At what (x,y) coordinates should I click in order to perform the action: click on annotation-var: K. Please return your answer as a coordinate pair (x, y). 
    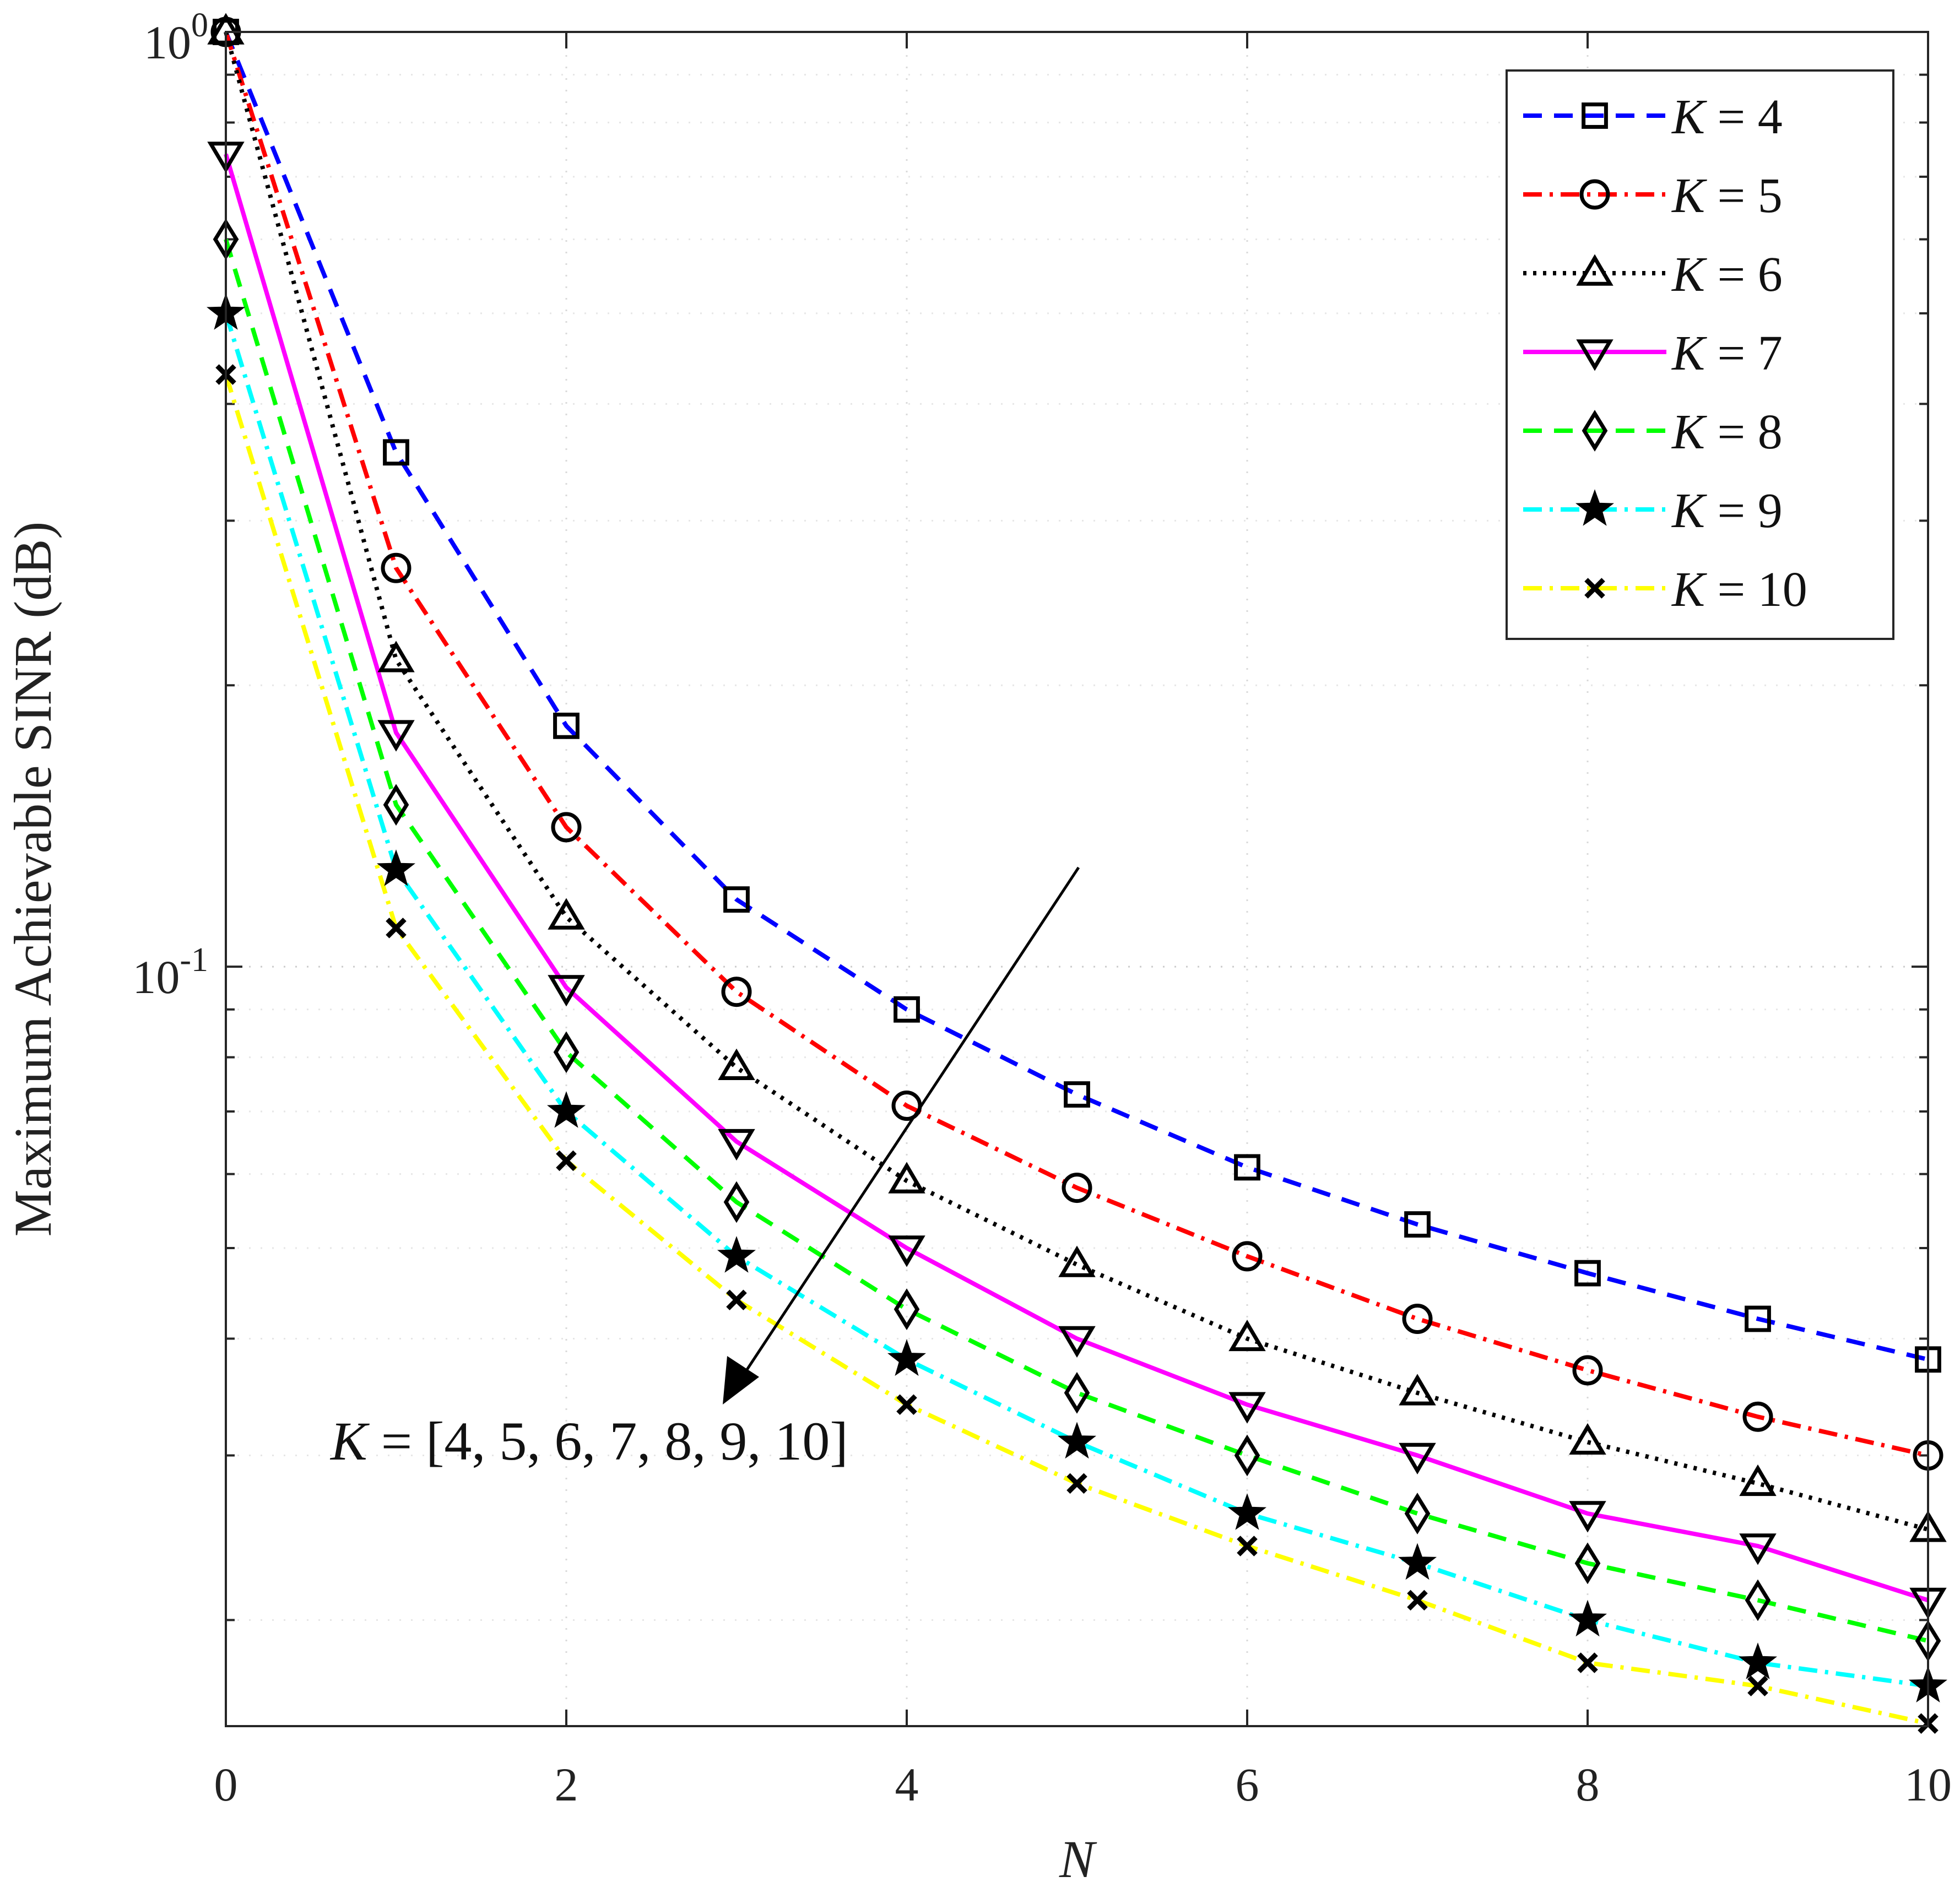
    Looking at the image, I should click on (349, 1442).